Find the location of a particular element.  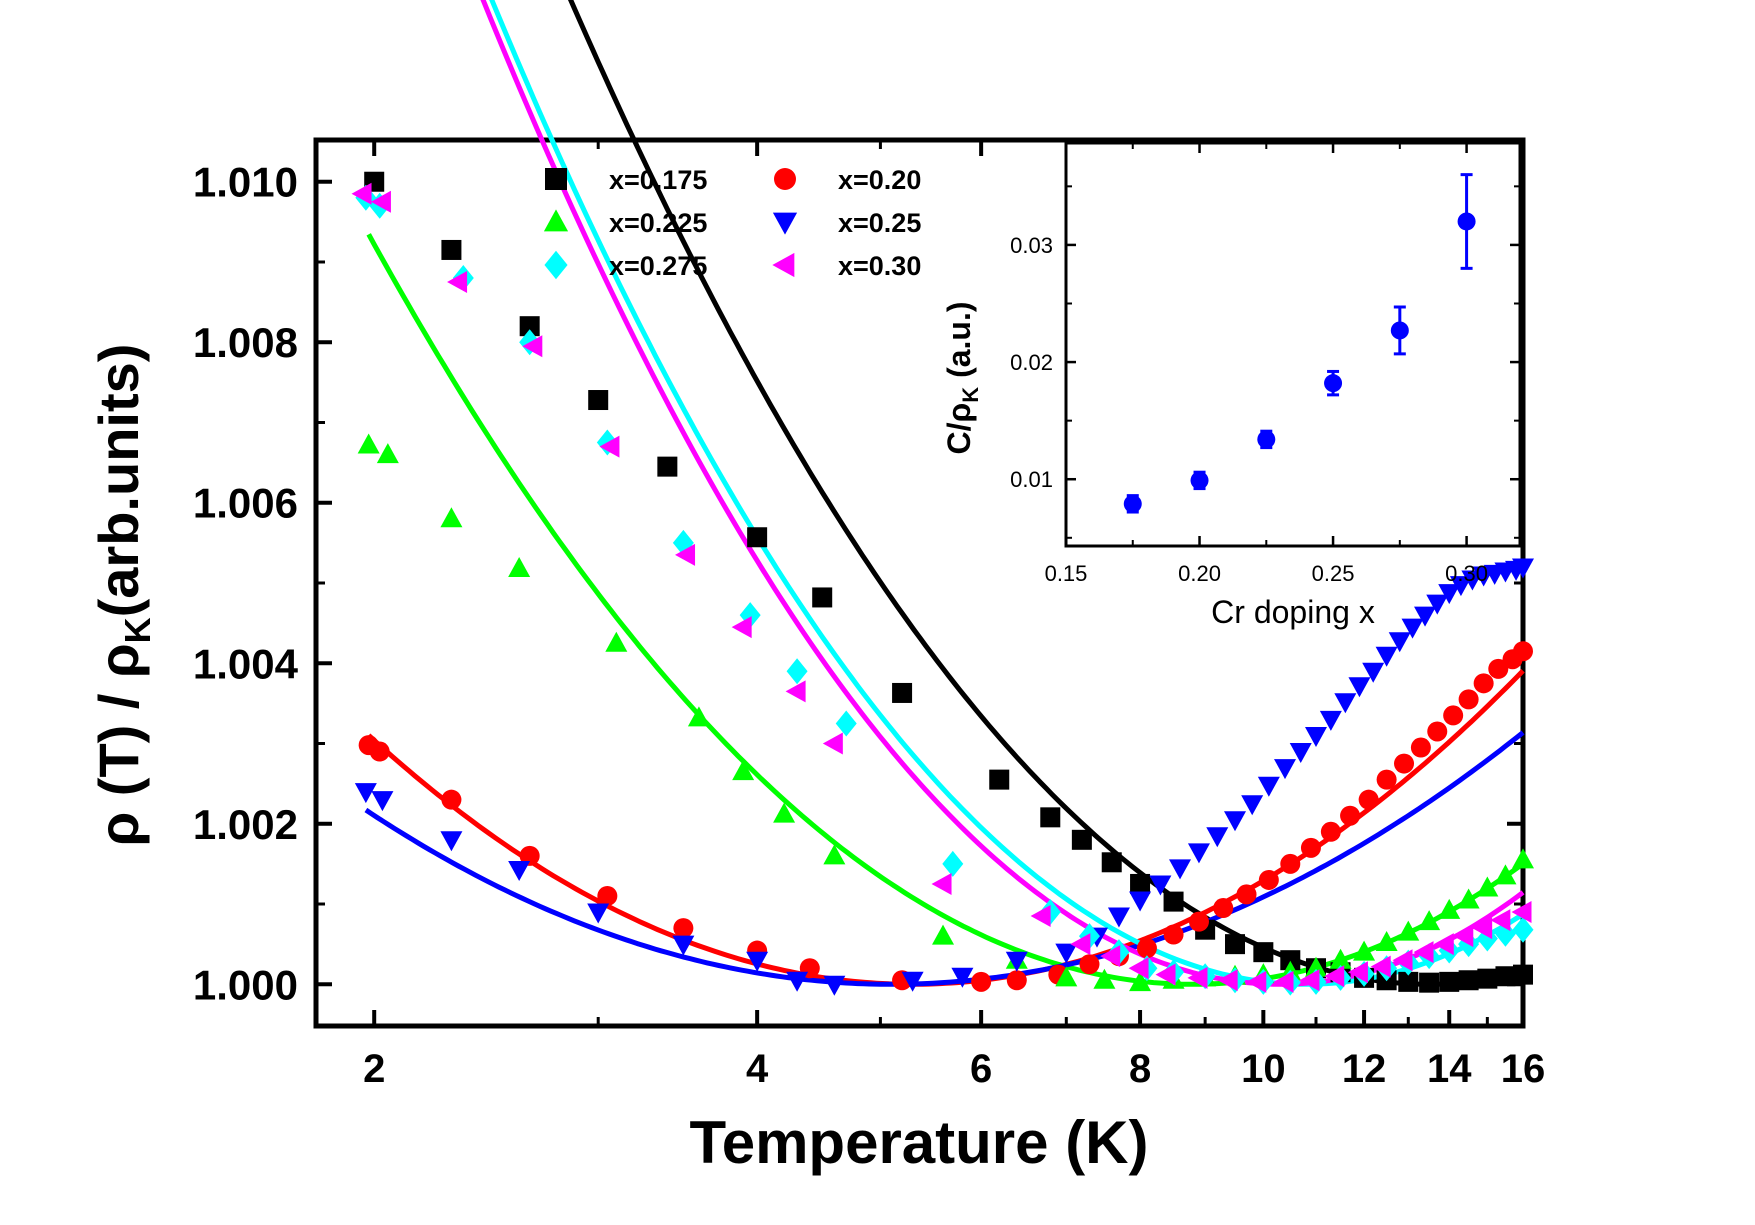

x-tick-label: 10 is located at coordinates (1263, 1069).